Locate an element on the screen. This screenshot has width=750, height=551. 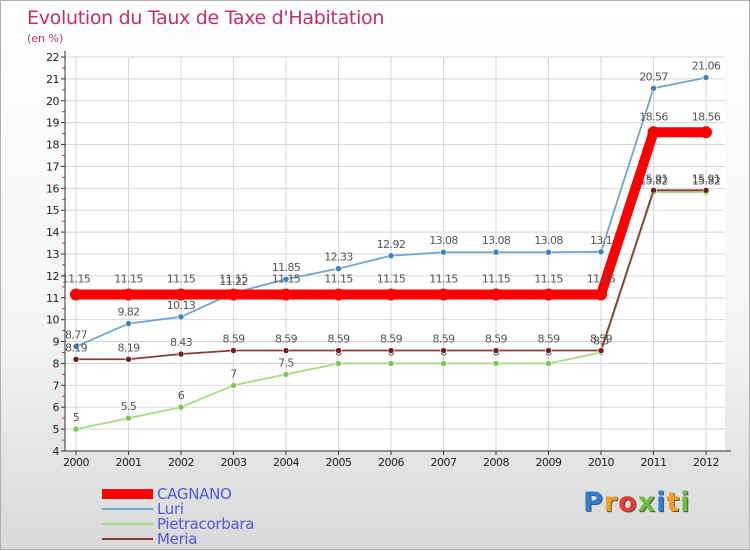
y-tick-label: 8 is located at coordinates (56, 363).